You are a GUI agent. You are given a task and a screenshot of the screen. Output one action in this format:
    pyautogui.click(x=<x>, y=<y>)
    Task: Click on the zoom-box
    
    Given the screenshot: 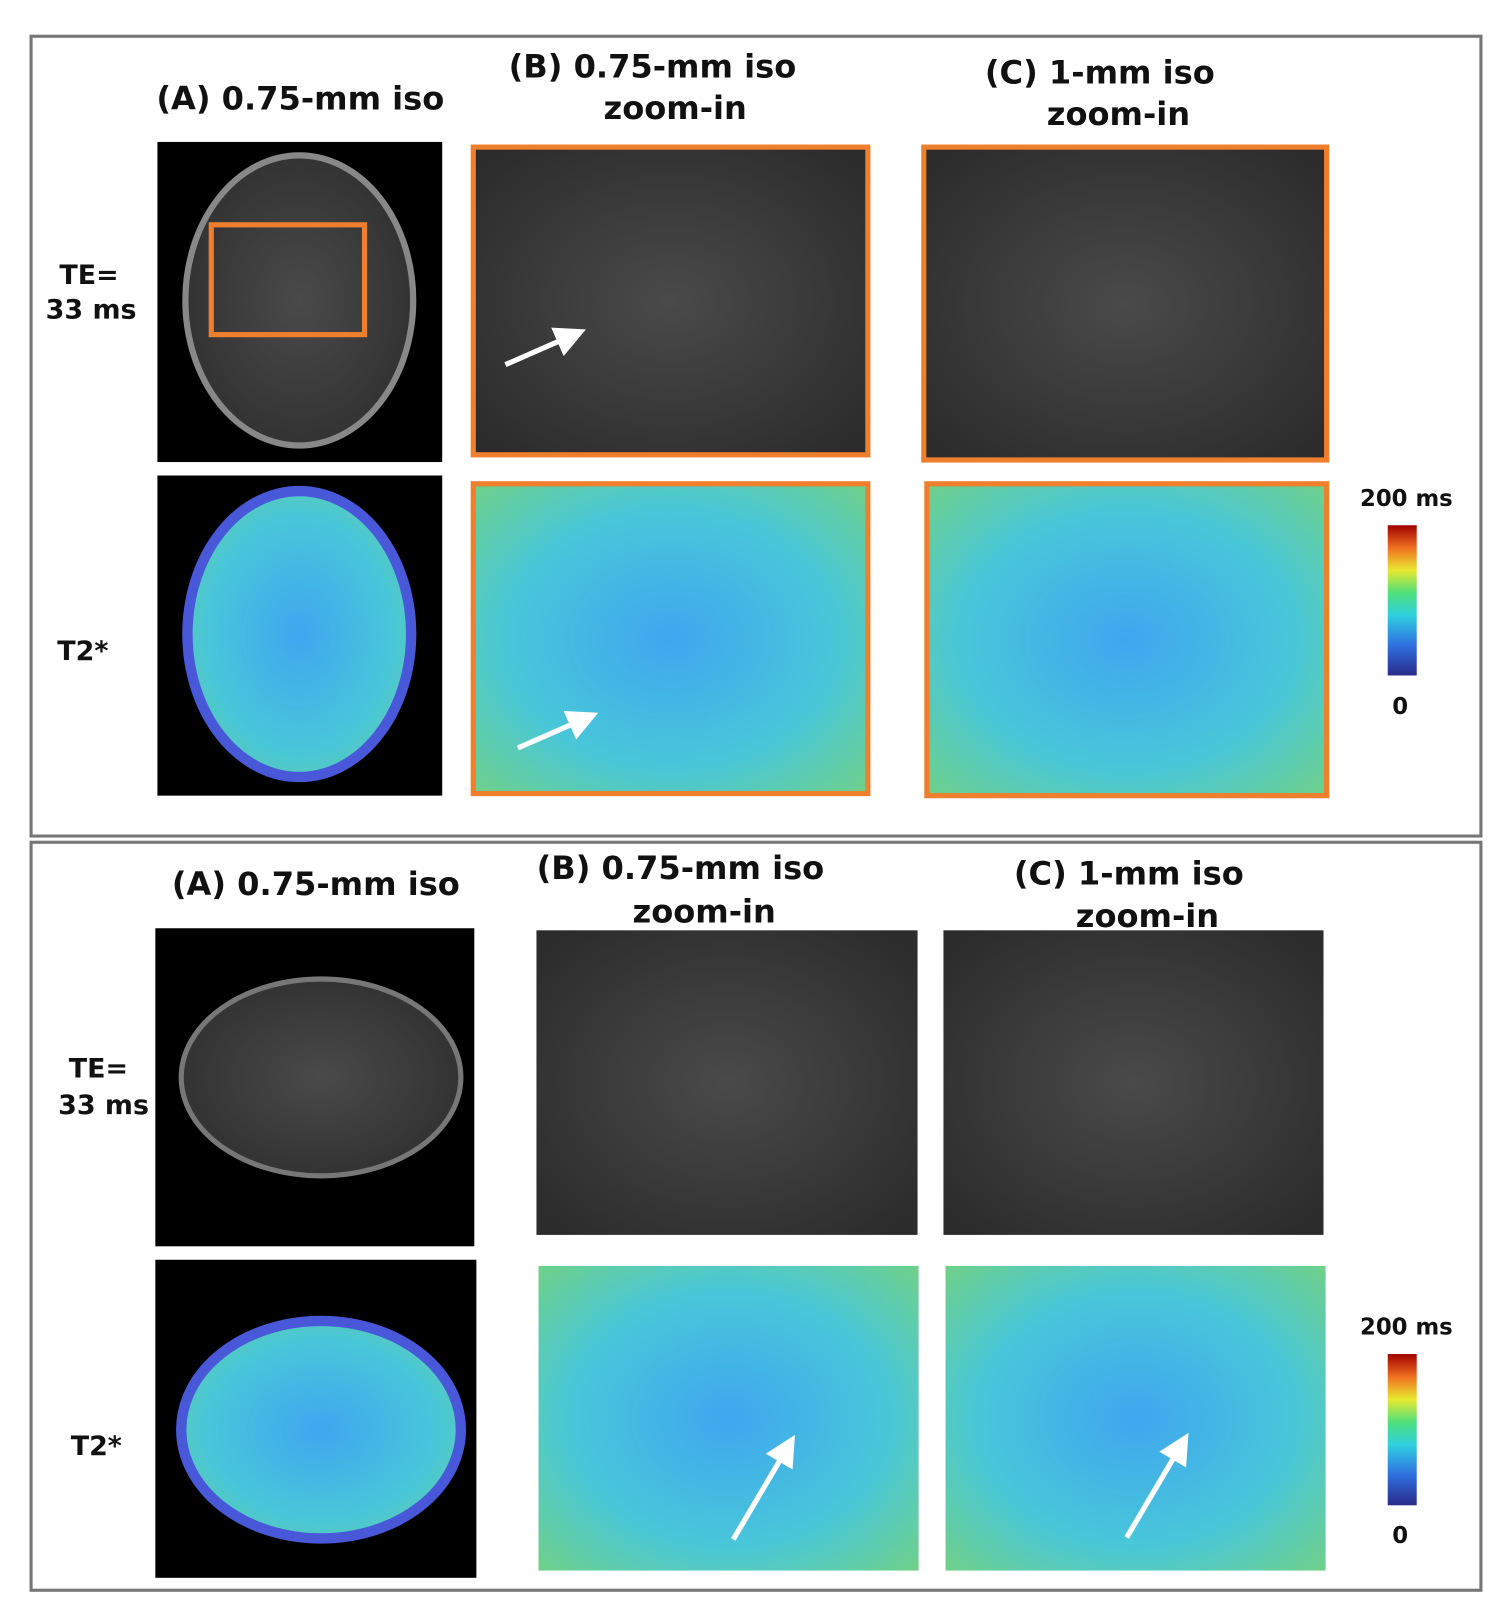 What is the action you would take?
    pyautogui.click(x=288, y=280)
    